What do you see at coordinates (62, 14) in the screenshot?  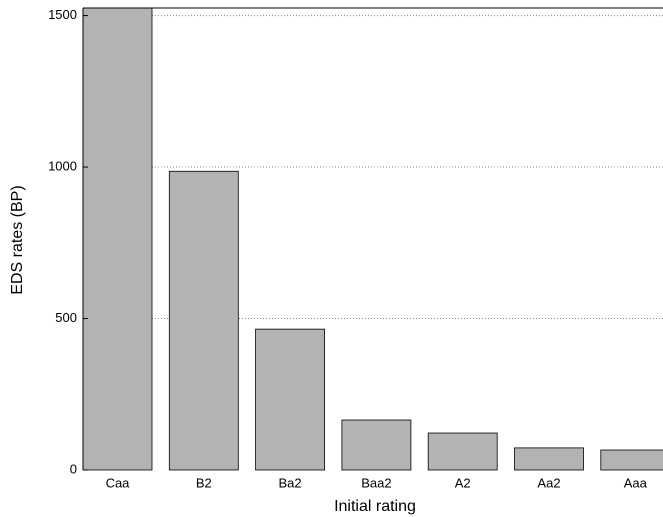 I see `y-tick-label: 1500` at bounding box center [62, 14].